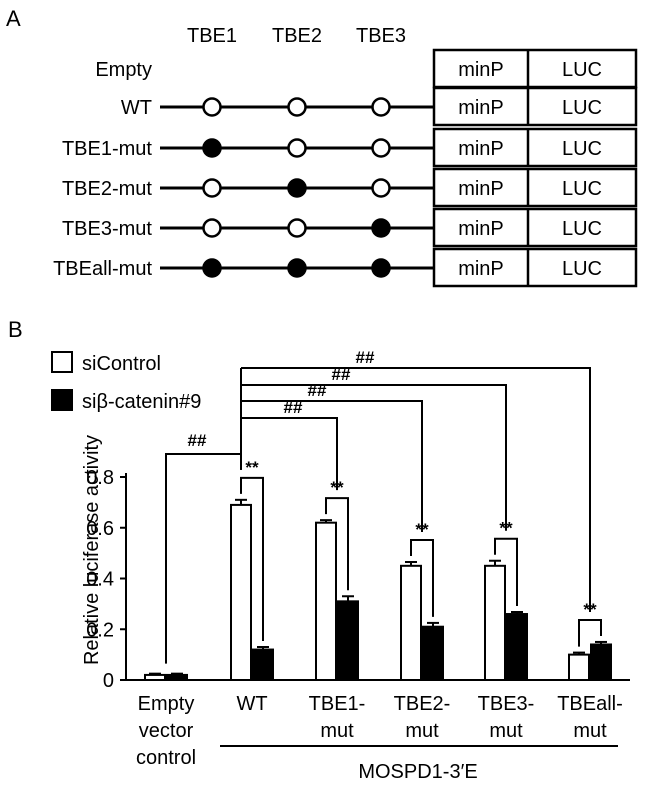 Image resolution: width=646 pixels, height=798 pixels. Describe the element at coordinates (590, 704) in the screenshot. I see `x-category-label-line: TBEall-` at that location.